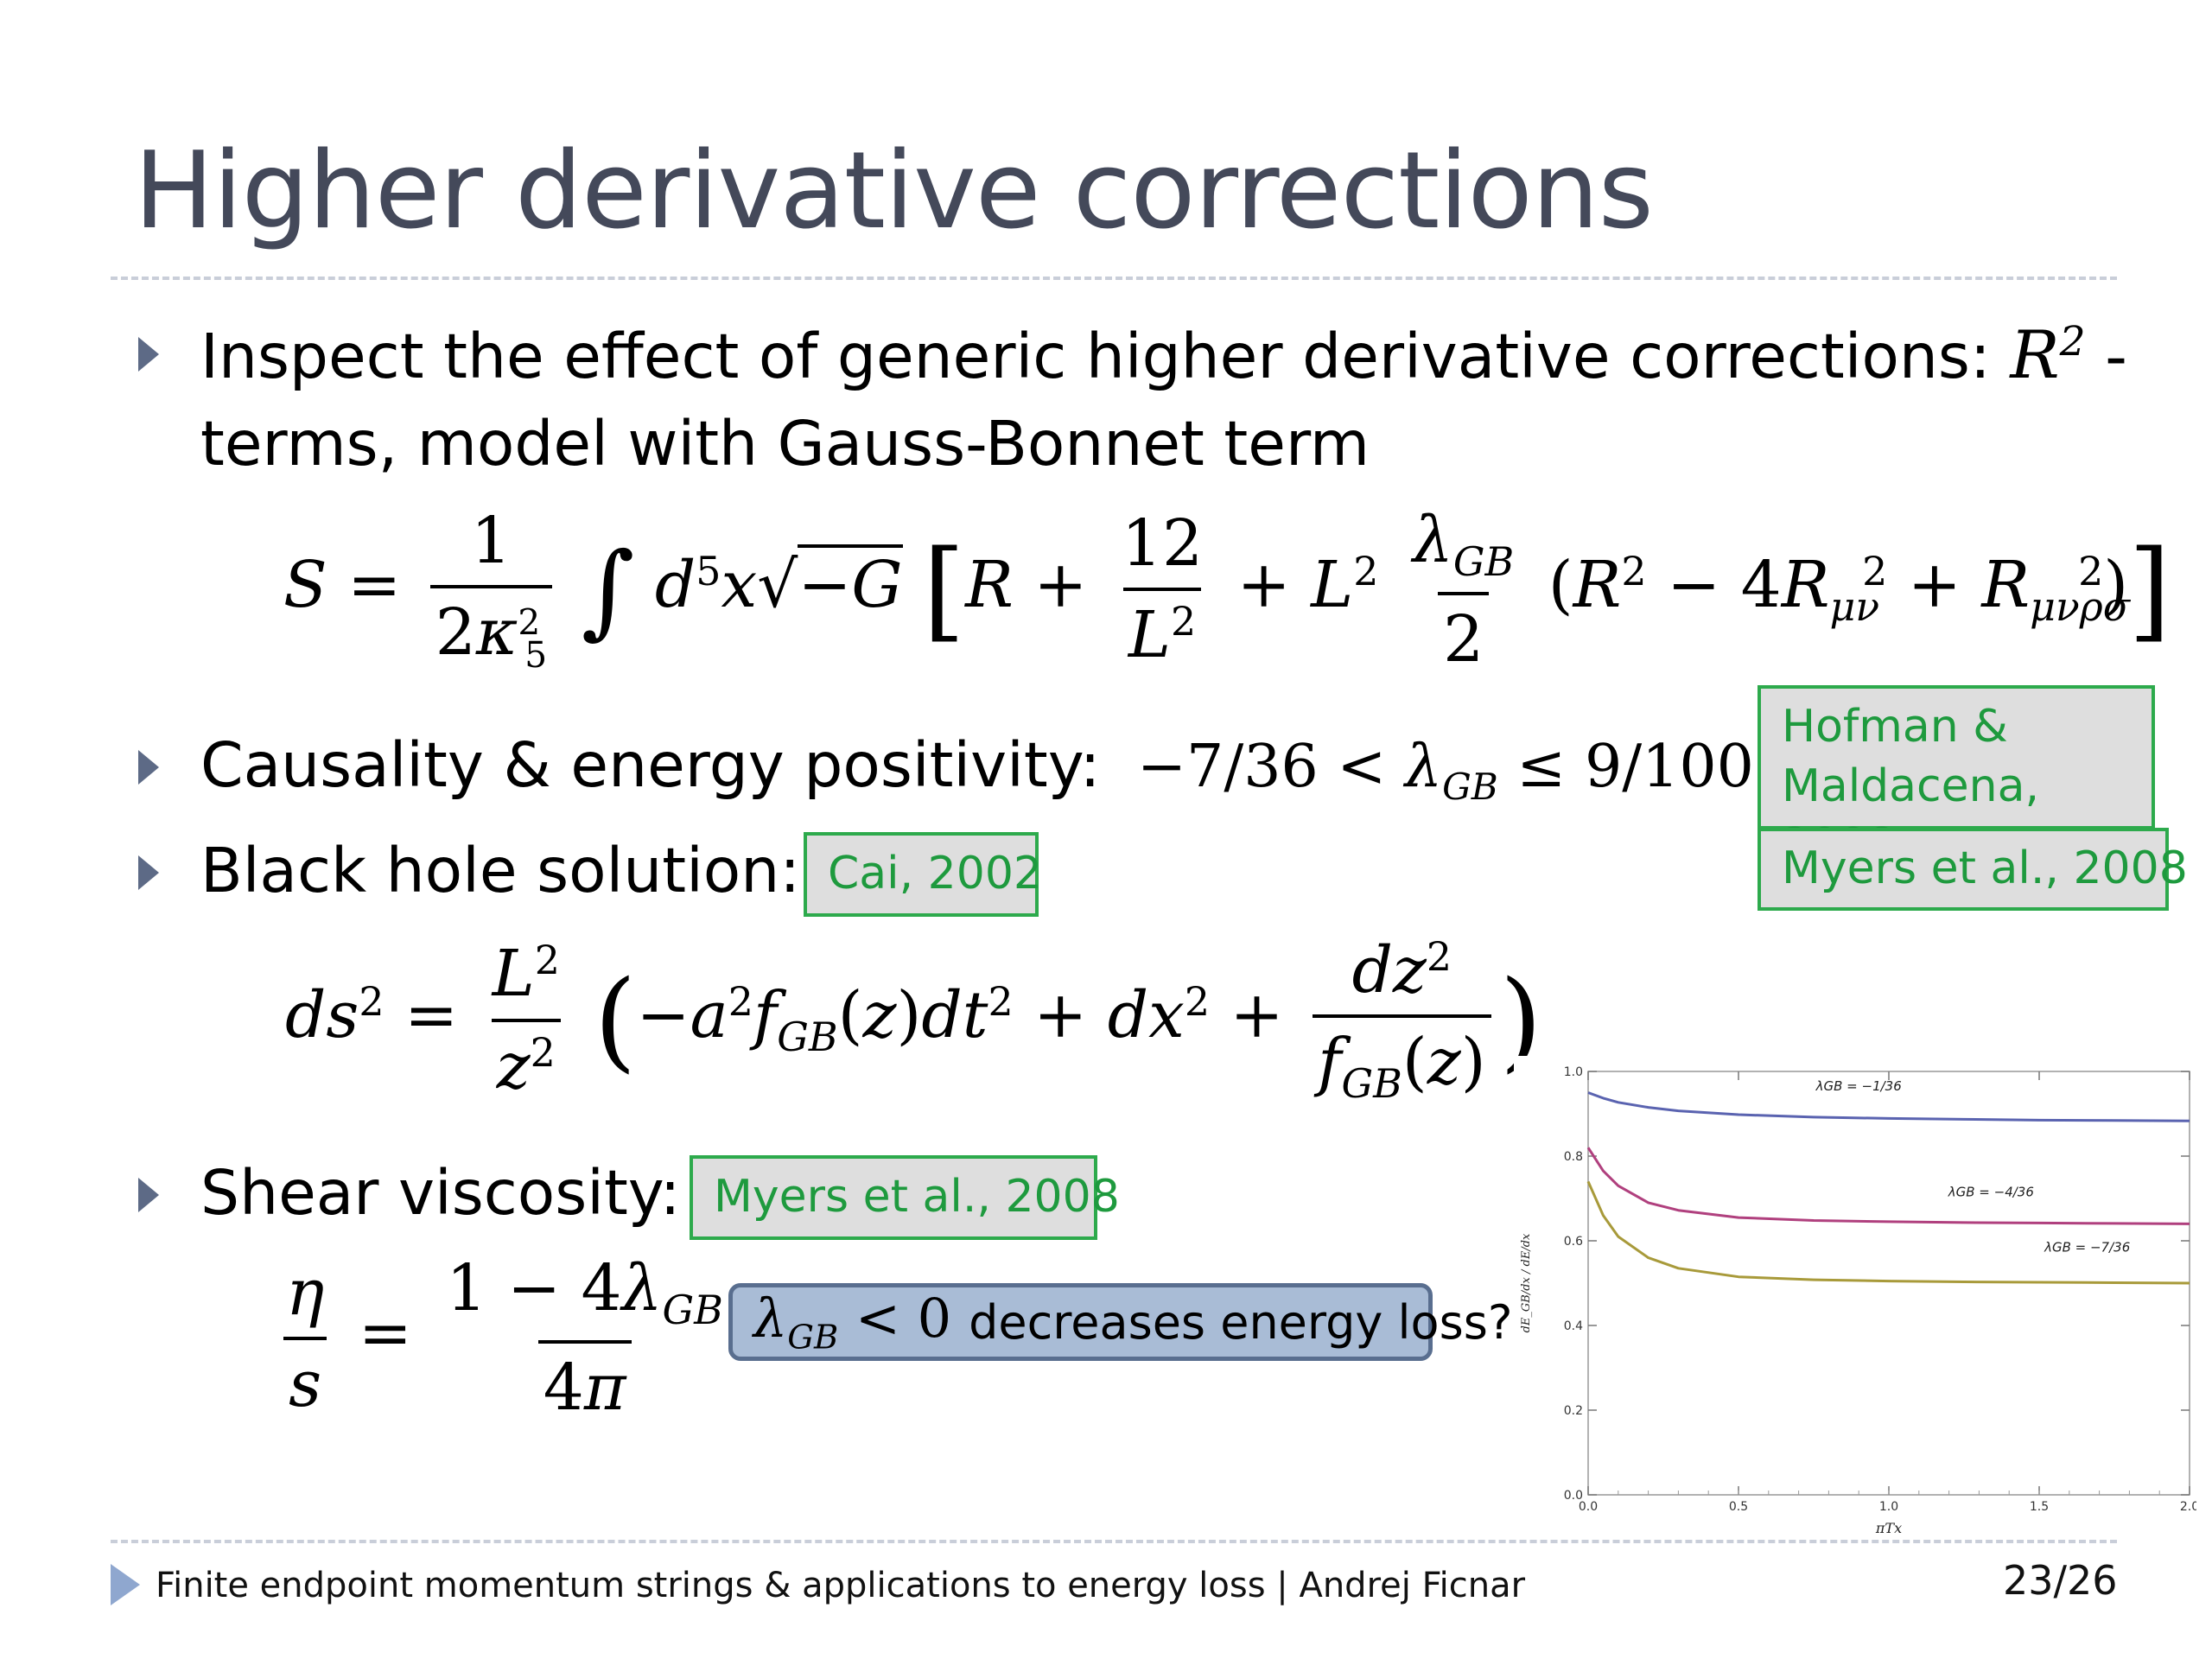 Image resolution: width=2212 pixels, height=1659 pixels. I want to click on y-tick-label: 0.8, so click(1573, 1157).